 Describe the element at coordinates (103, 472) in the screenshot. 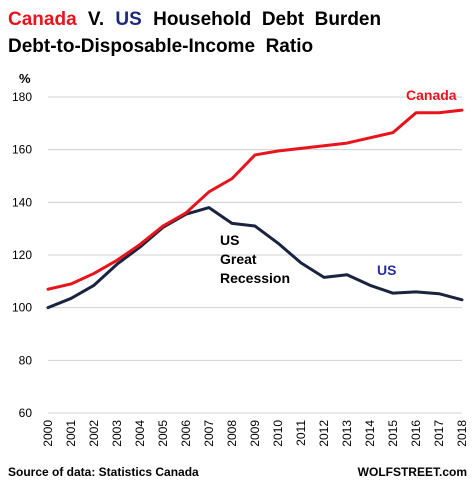

I see `source-note: Source of data: Statistics Canada` at that location.